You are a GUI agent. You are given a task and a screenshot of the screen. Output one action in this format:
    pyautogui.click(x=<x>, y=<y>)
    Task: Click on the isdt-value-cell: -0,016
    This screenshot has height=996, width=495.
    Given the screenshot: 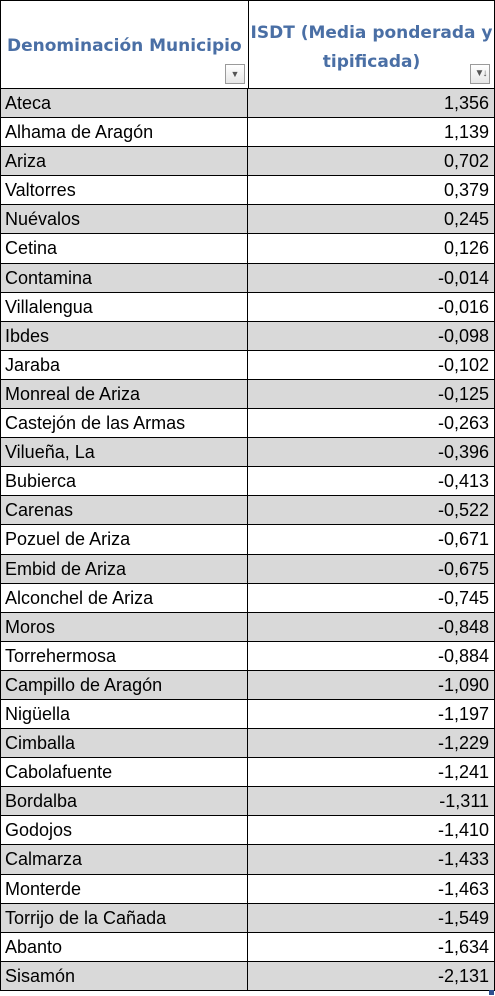 What is the action you would take?
    pyautogui.click(x=371, y=306)
    